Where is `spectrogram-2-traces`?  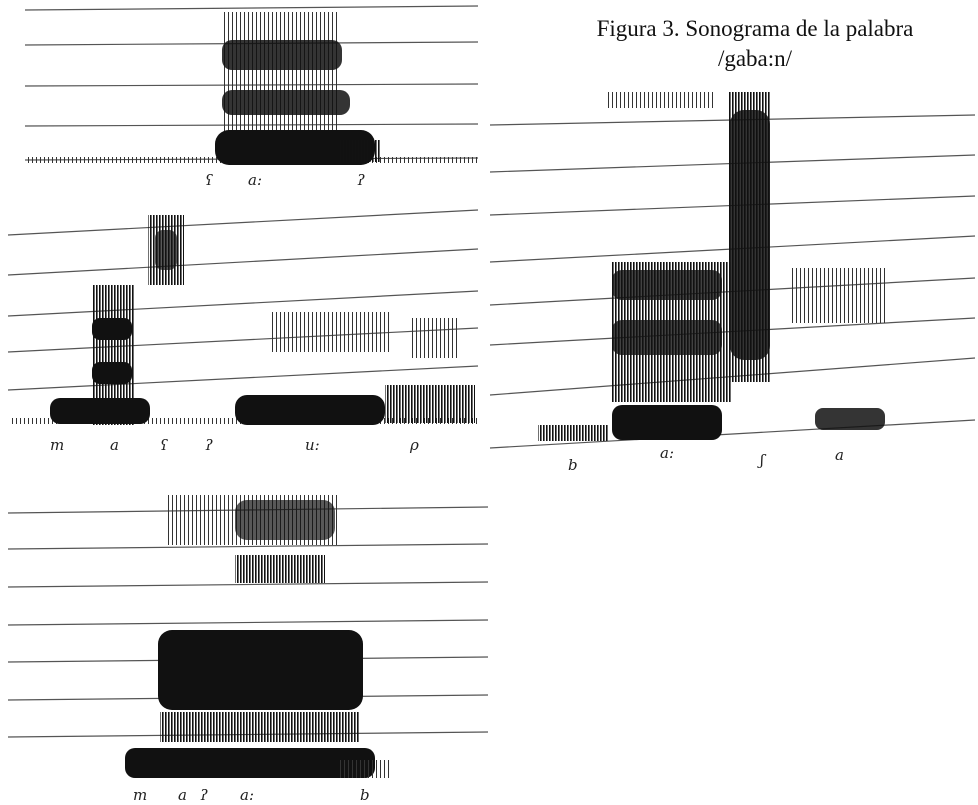 spectrogram-2-traces is located at coordinates (245, 320).